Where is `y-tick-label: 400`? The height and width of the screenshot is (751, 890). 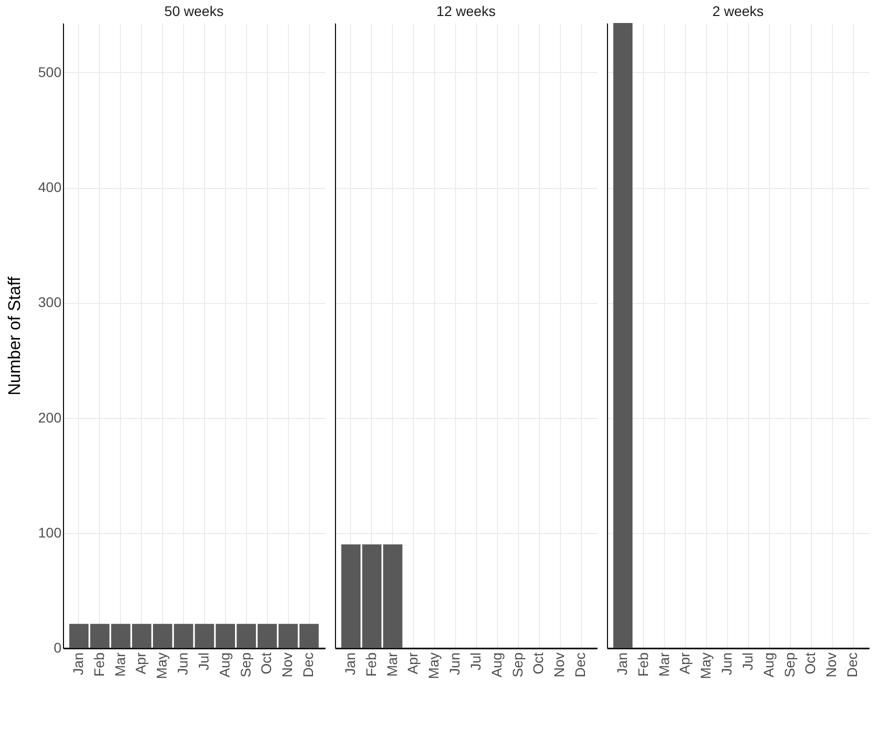 y-tick-label: 400 is located at coordinates (50, 187).